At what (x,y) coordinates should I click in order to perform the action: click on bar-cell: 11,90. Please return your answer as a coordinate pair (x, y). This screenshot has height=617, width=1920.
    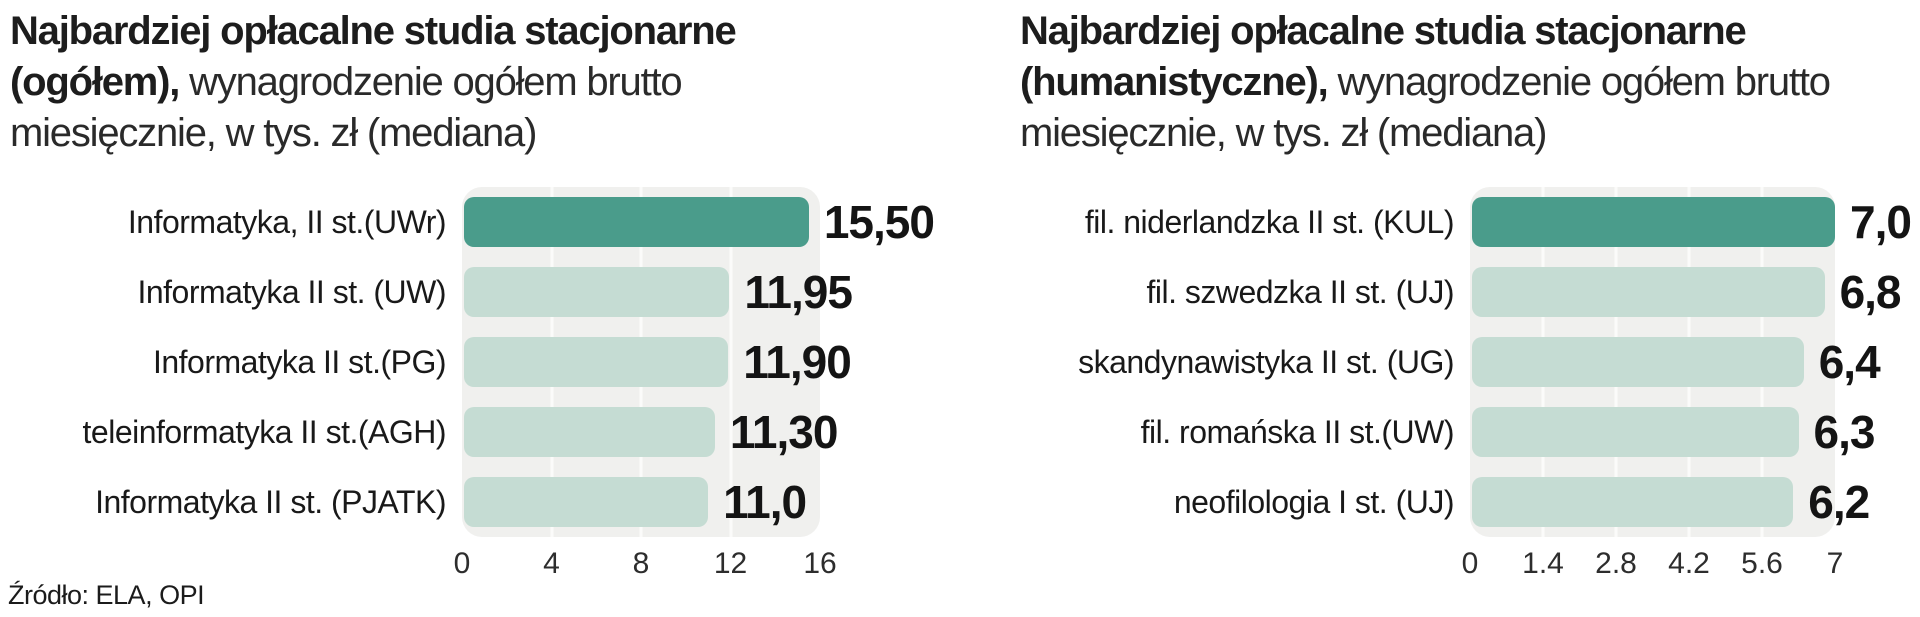
    Looking at the image, I should click on (657, 362).